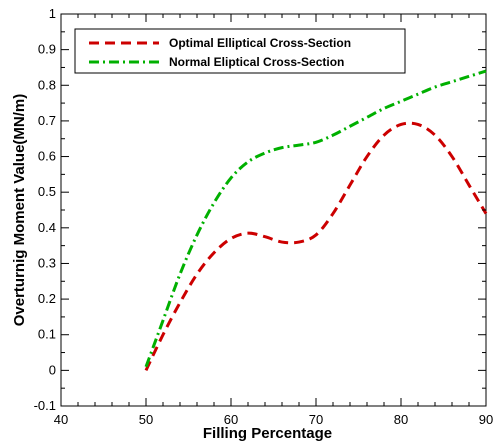 This screenshot has height=448, width=494. What do you see at coordinates (47, 191) in the screenshot?
I see `y-tick-label: 0.5` at bounding box center [47, 191].